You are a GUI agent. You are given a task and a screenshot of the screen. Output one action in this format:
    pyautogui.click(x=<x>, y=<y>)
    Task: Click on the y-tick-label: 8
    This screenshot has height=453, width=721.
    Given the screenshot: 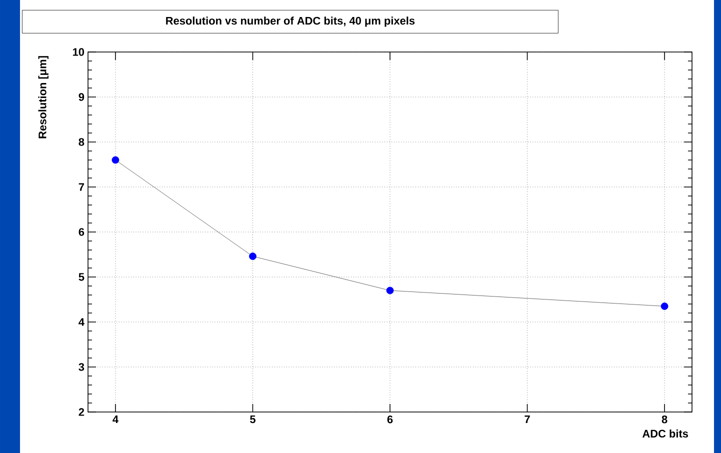 What is the action you would take?
    pyautogui.click(x=81, y=142)
    